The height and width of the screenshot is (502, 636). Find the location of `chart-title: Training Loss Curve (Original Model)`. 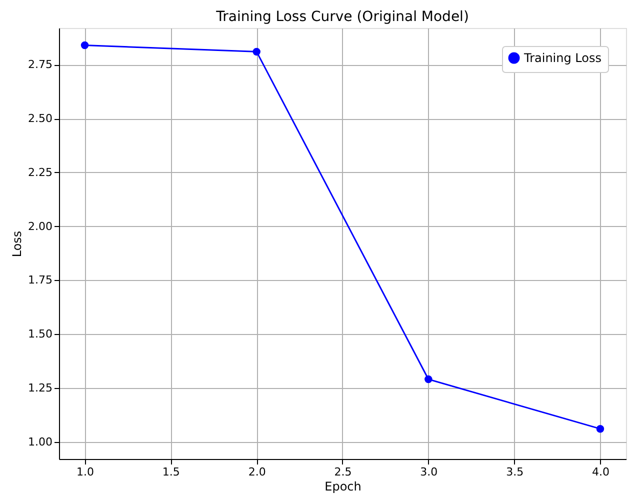

chart-title: Training Loss Curve (Original Model) is located at coordinates (342, 17).